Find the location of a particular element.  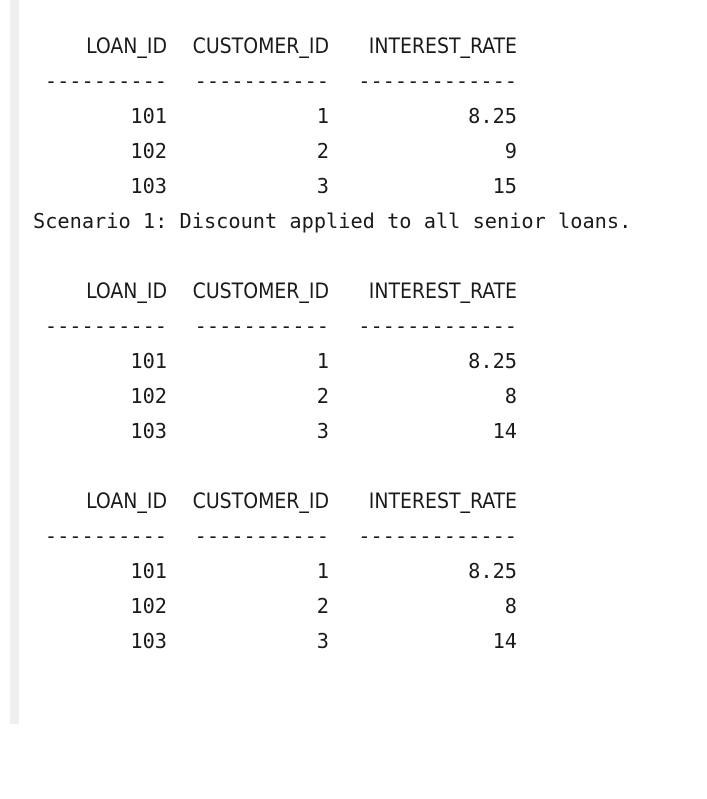

cell-interest-rate: 15 is located at coordinates (504, 186).